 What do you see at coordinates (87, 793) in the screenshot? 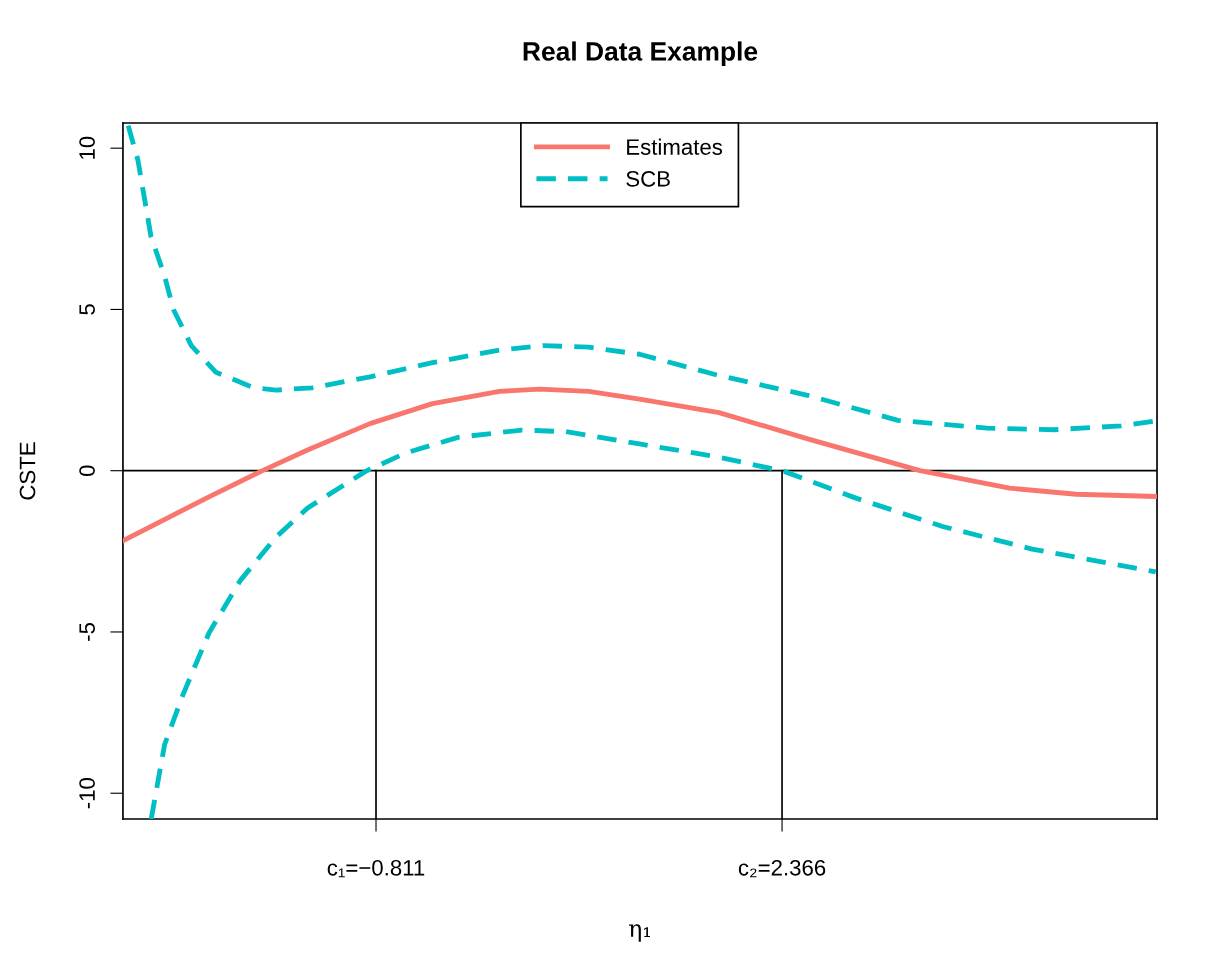
I see `y-tick-label: -10` at bounding box center [87, 793].